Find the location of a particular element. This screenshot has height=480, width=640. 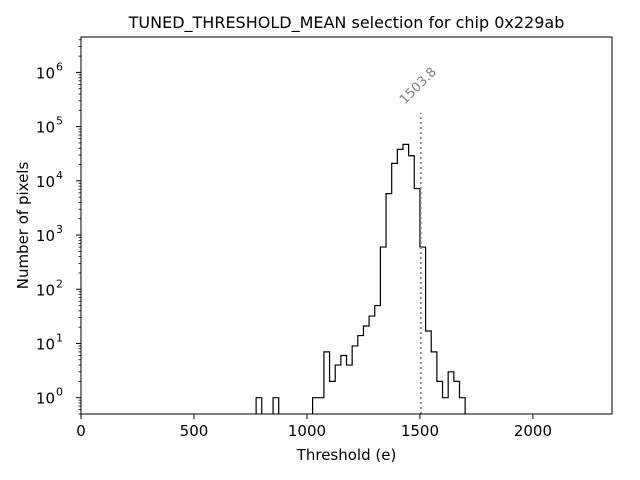

x-axis-ticks: 0 500 1000 1500 2000 is located at coordinates (314, 427).